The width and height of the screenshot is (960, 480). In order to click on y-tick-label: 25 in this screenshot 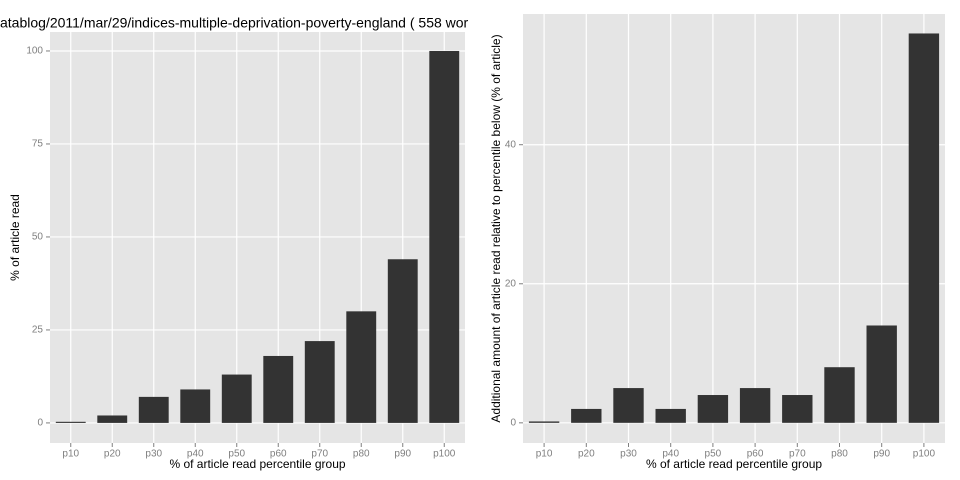, I will do `click(38, 330)`.